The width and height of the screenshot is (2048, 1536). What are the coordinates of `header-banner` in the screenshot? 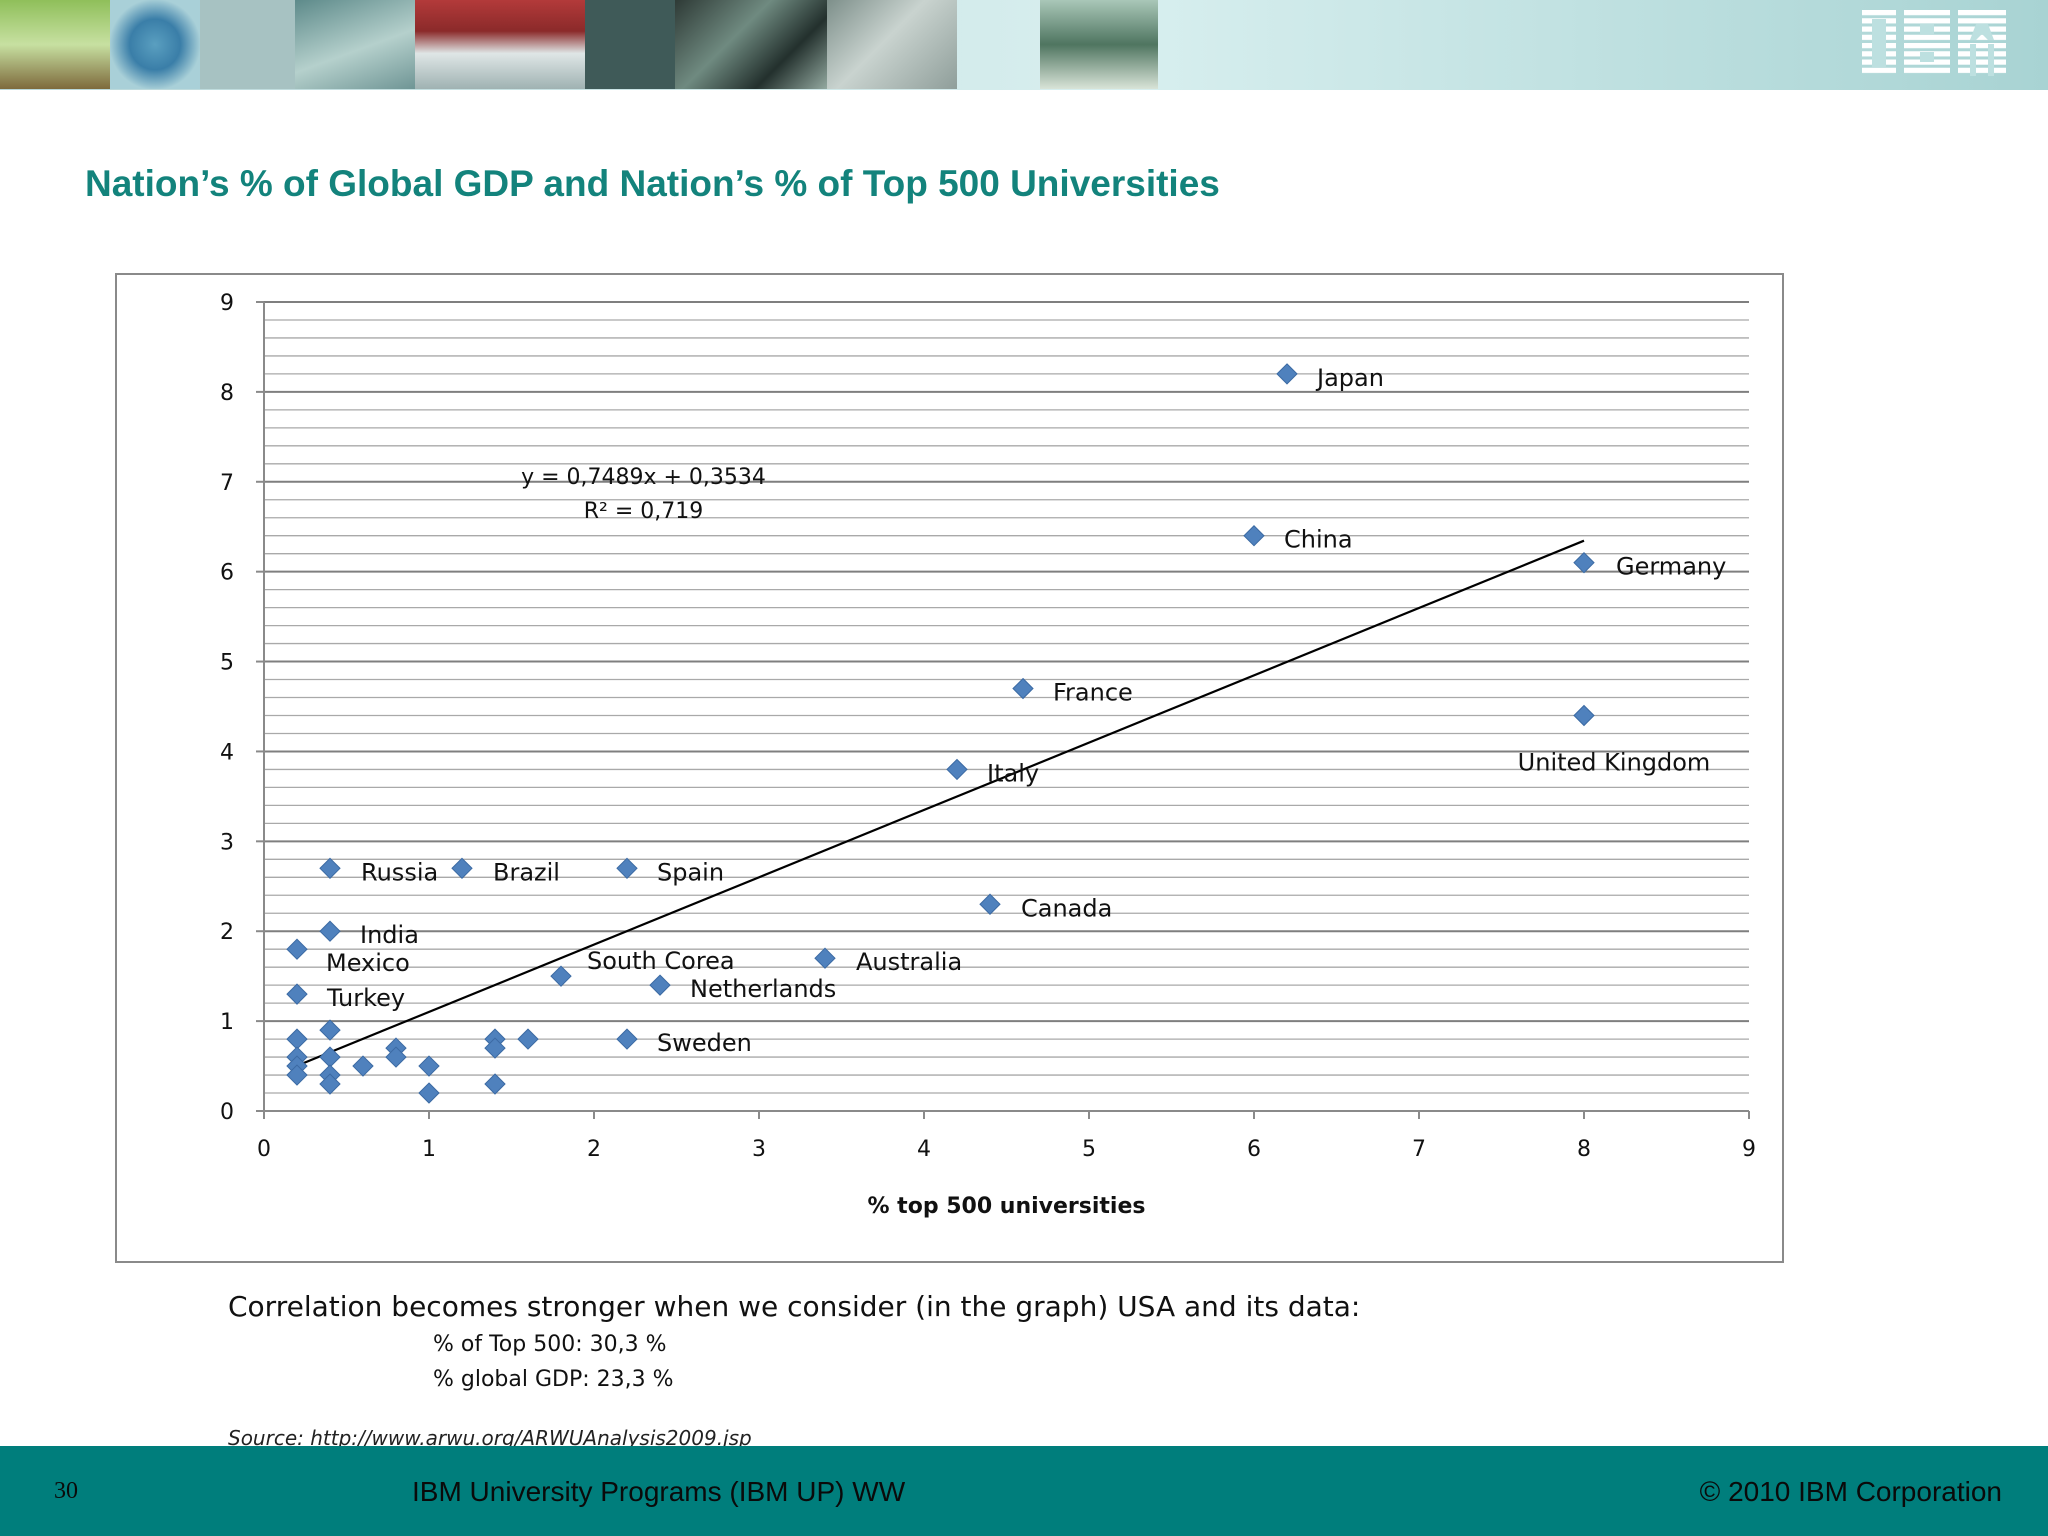 It's located at (1024, 45).